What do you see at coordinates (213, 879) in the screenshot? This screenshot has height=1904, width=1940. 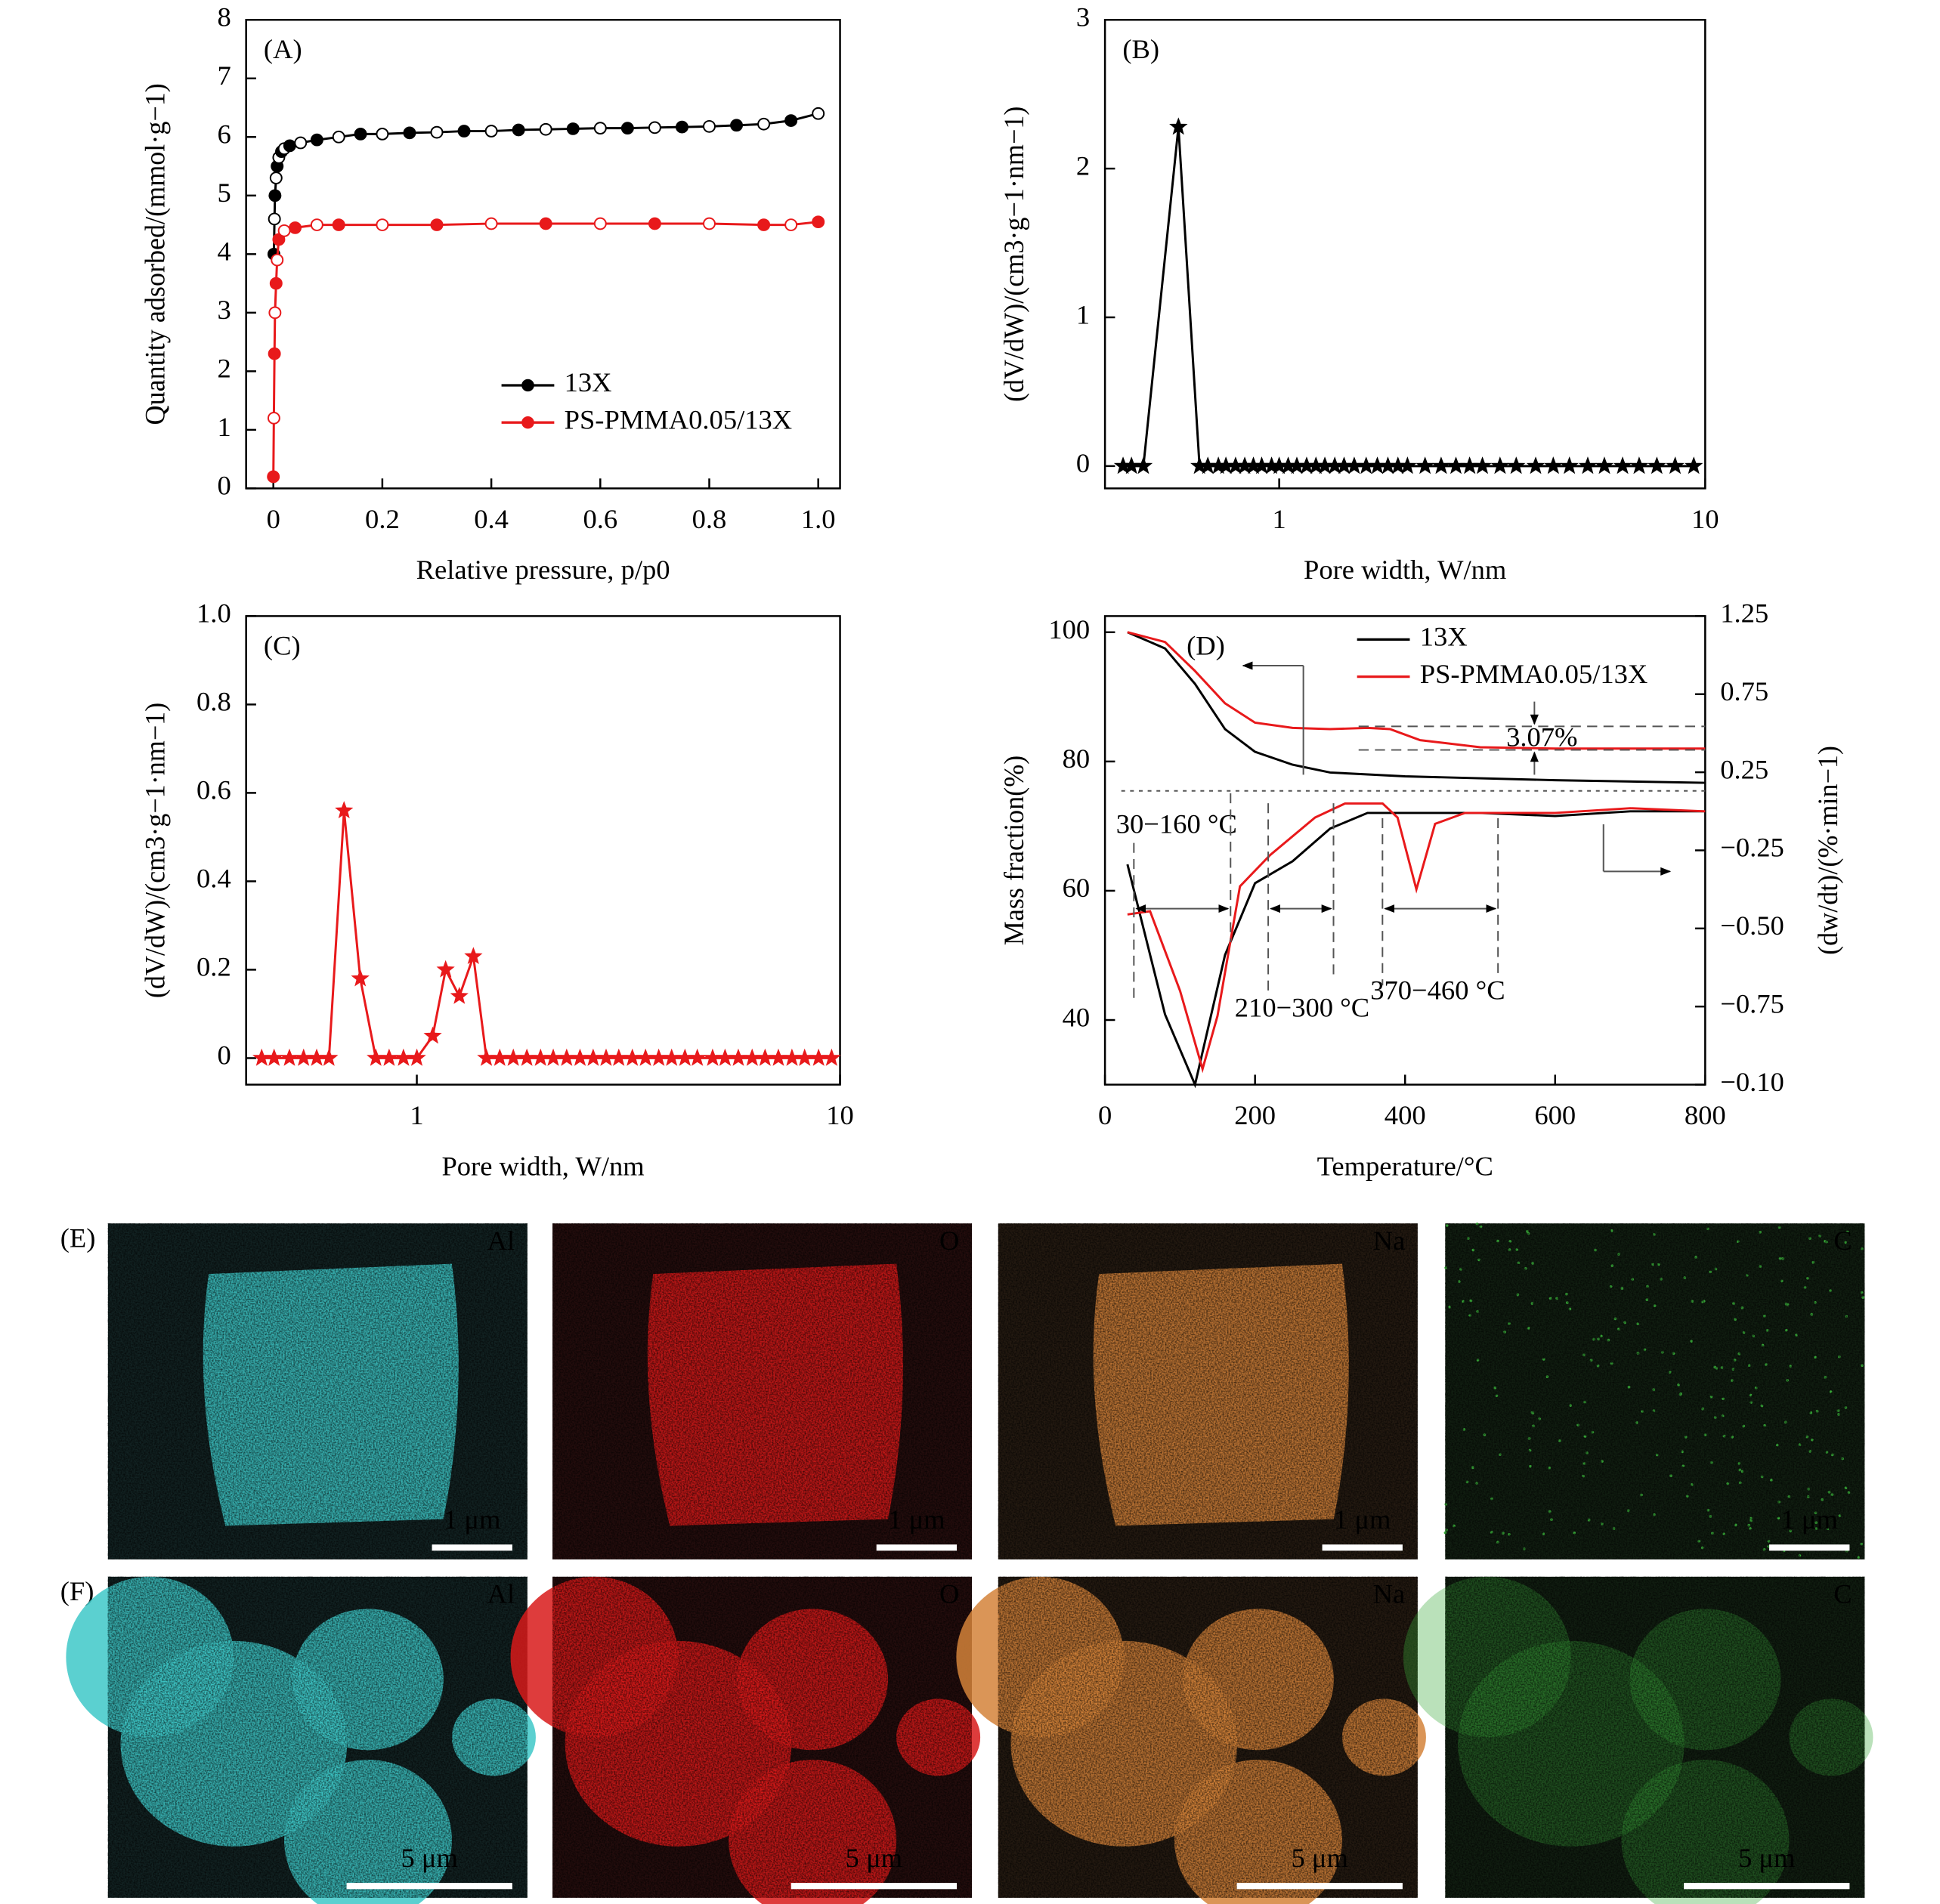 I see `y-tick-label: 0.4` at bounding box center [213, 879].